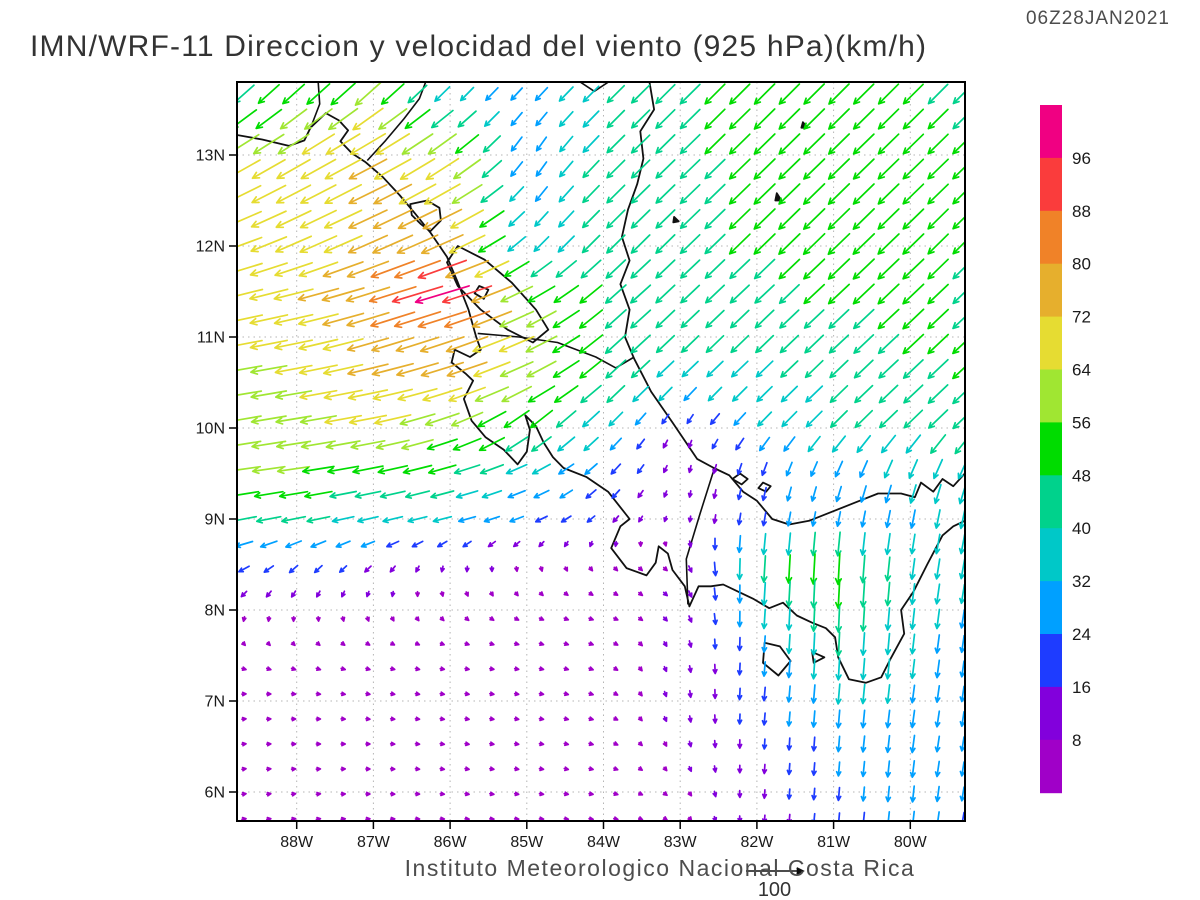  Describe the element at coordinates (1081, 264) in the screenshot. I see `colorbar-label: 80` at that location.